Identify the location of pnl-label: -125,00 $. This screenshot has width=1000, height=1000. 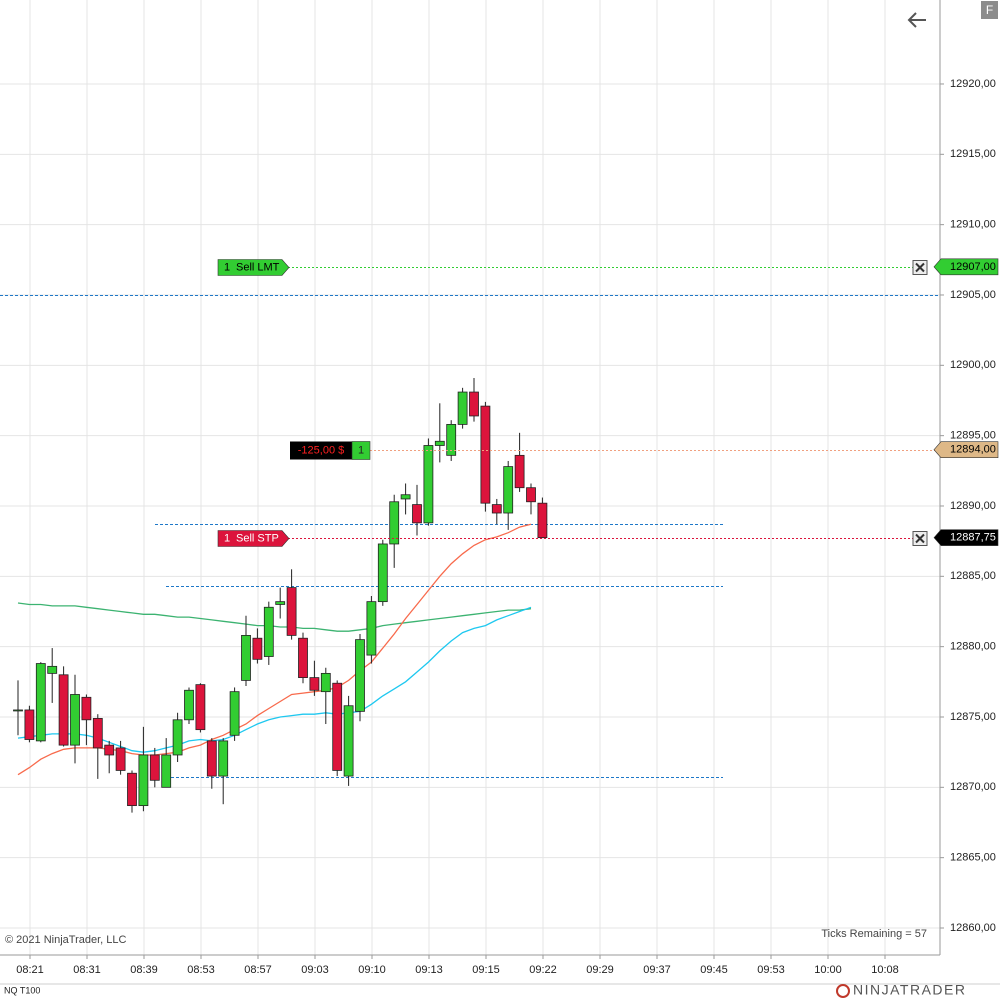
(321, 450).